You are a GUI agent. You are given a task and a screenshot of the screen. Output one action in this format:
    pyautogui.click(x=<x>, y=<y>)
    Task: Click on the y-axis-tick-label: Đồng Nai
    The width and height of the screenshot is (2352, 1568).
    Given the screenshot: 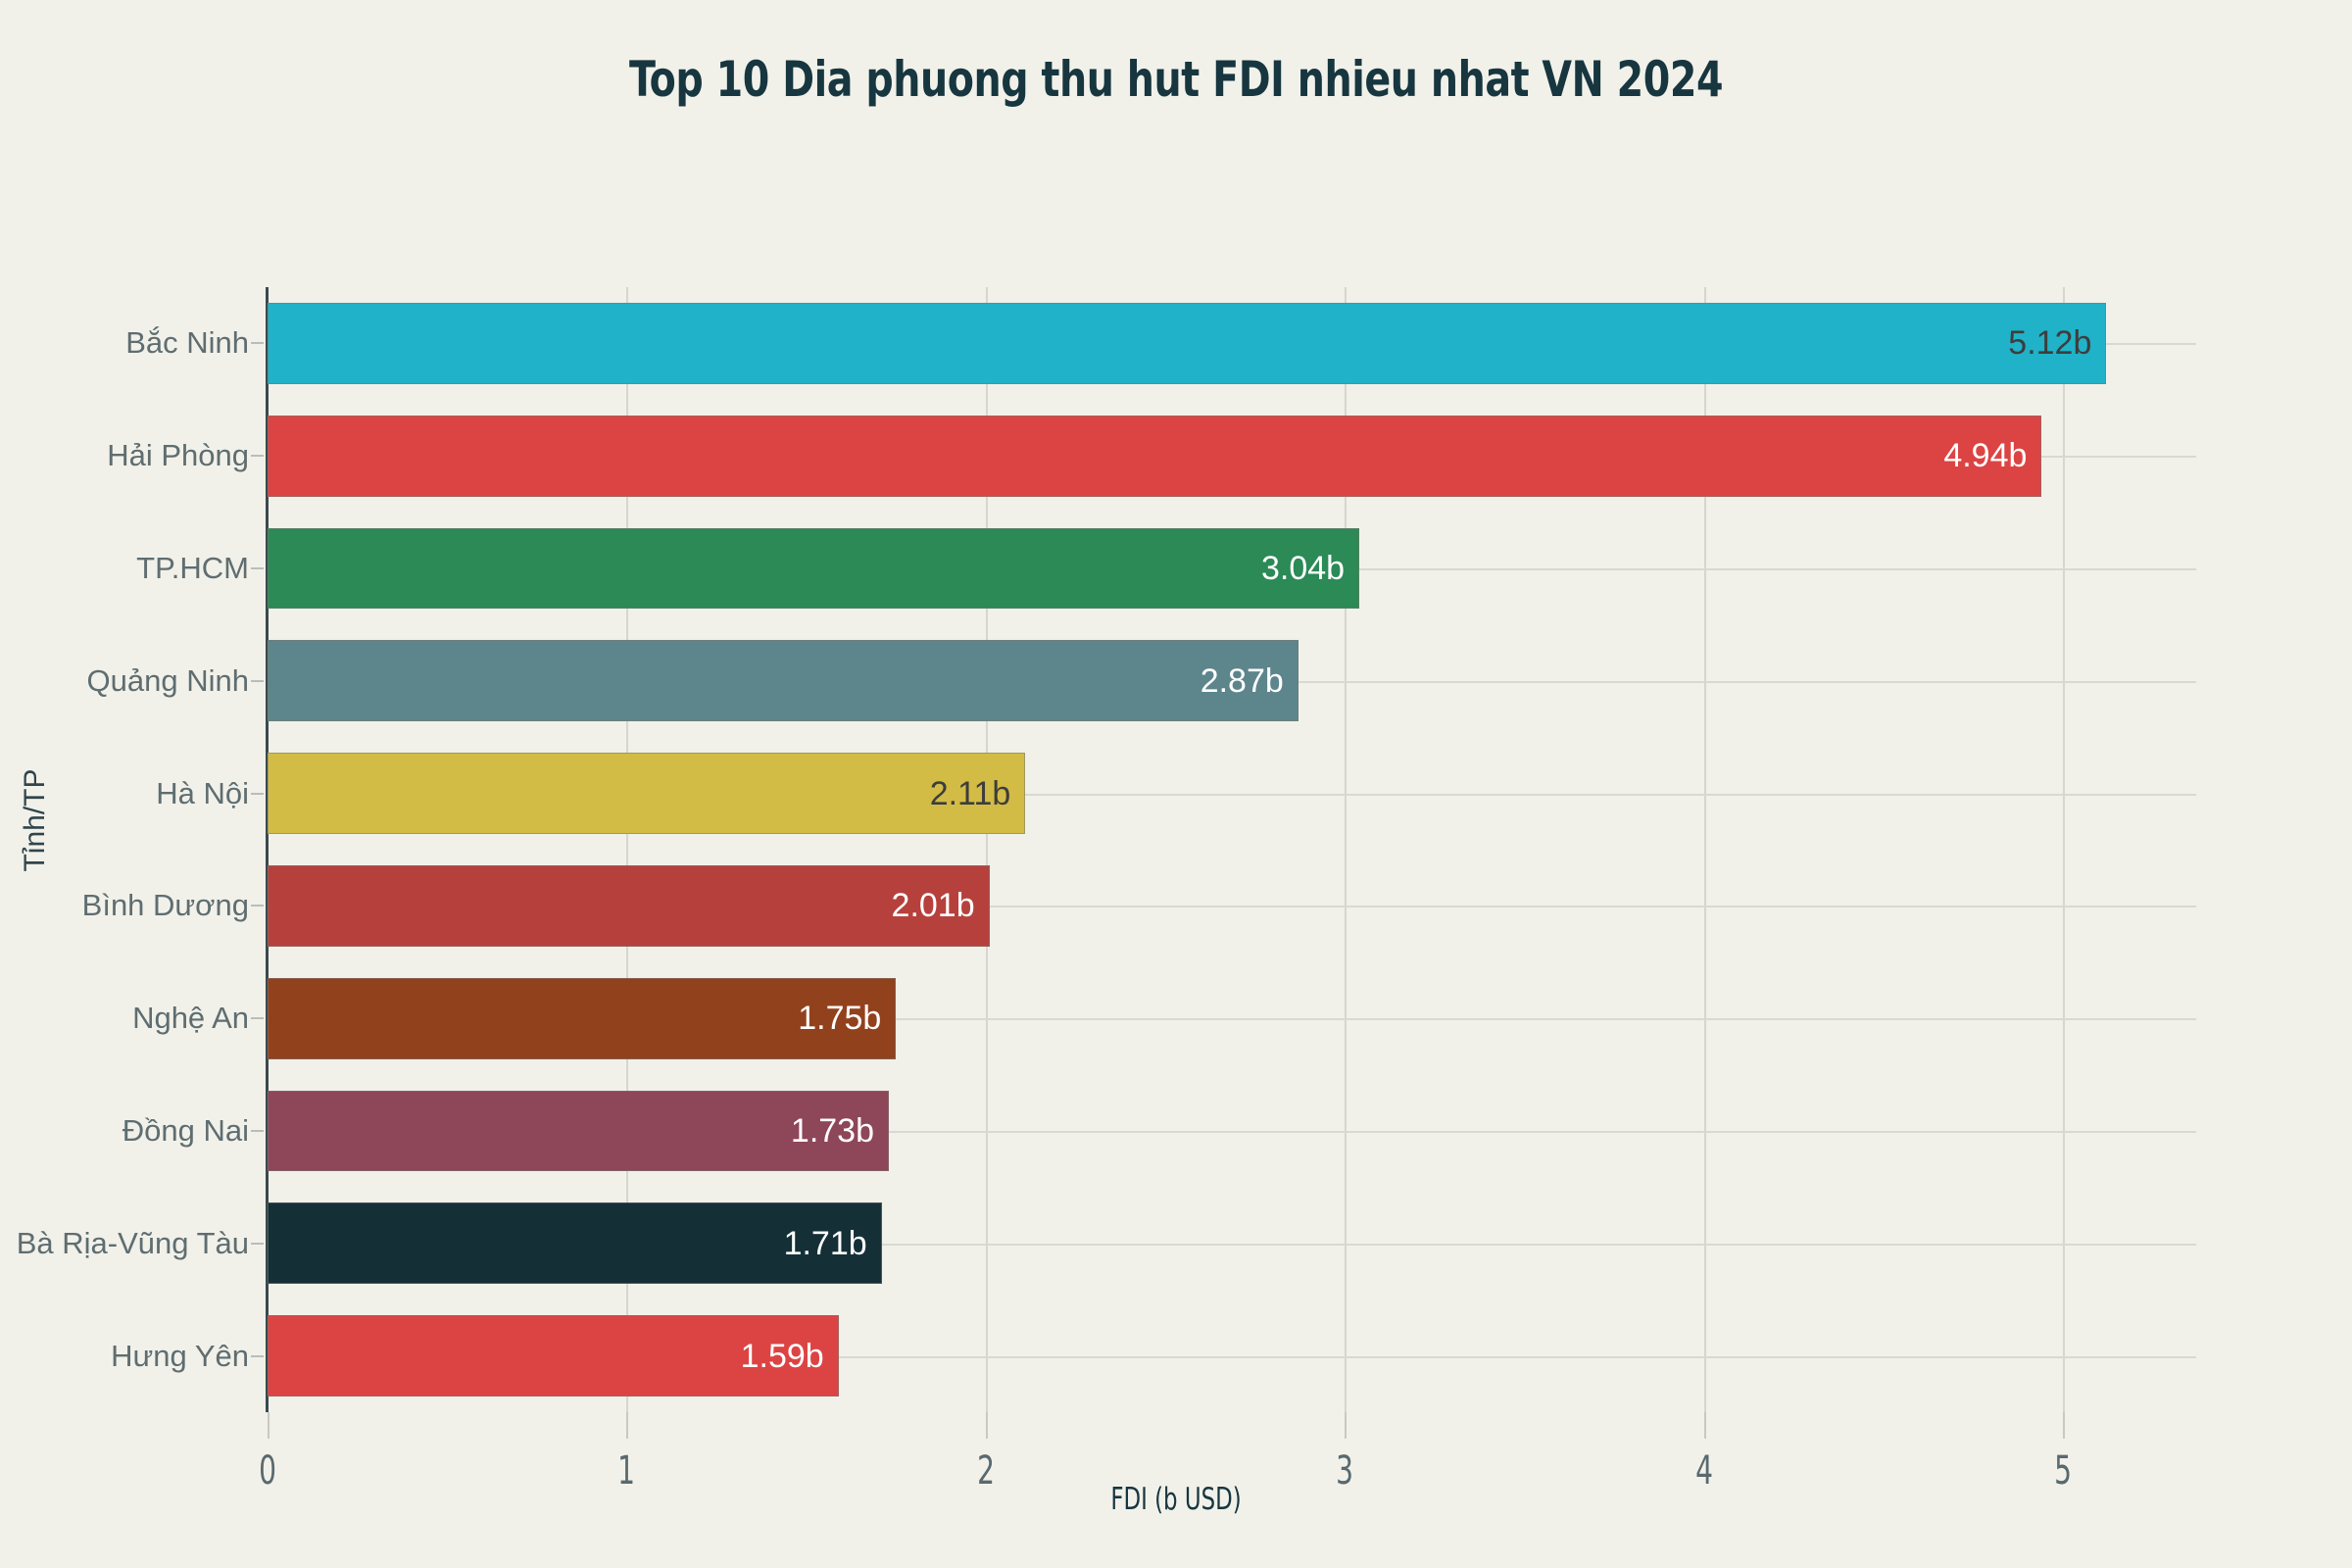 What is the action you would take?
    pyautogui.click(x=185, y=1130)
    